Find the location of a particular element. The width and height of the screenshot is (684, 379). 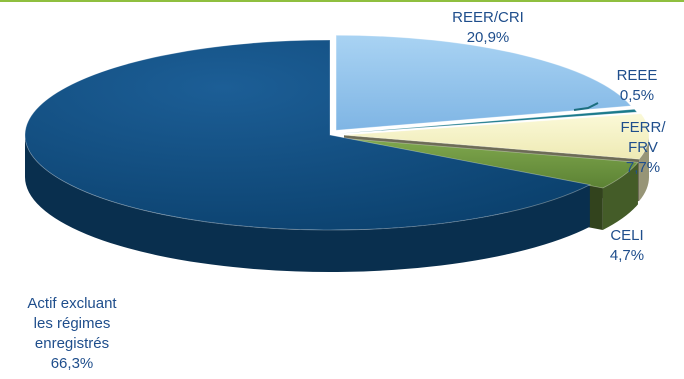

slice-name-label: FRV is located at coordinates (643, 147).